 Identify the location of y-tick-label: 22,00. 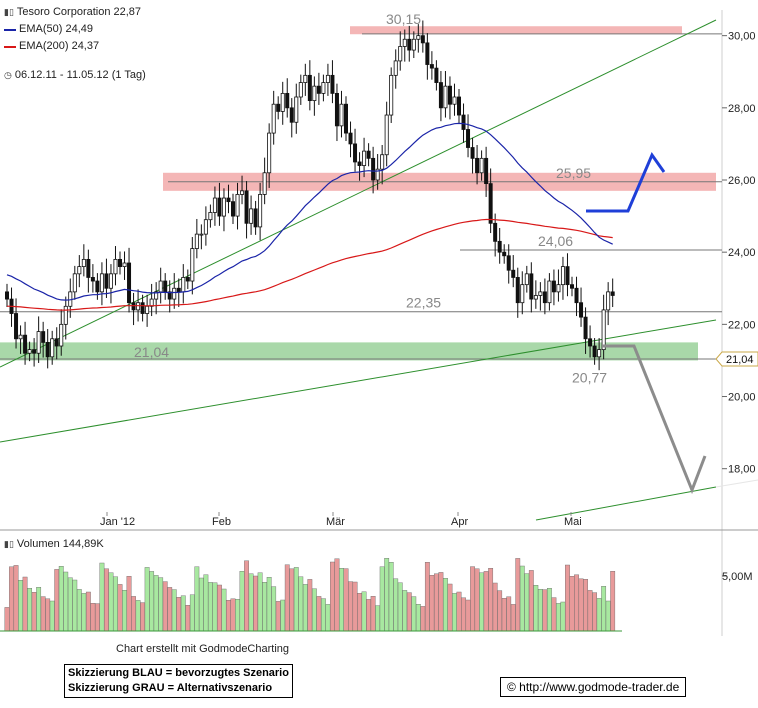
(742, 325).